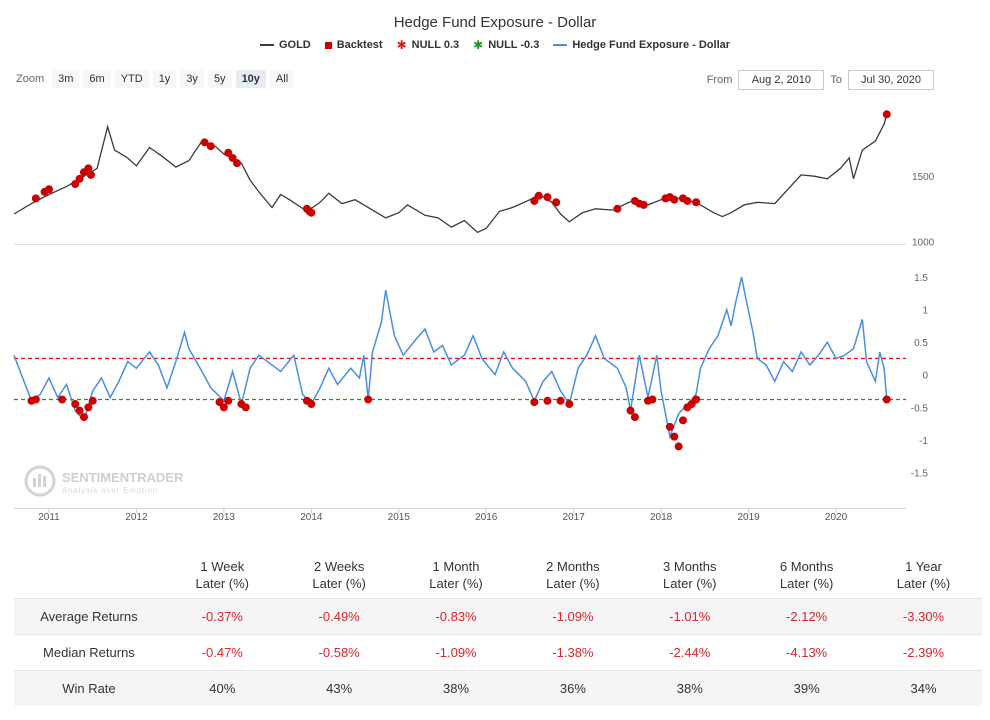  I want to click on stats-cell: 39%, so click(806, 688).